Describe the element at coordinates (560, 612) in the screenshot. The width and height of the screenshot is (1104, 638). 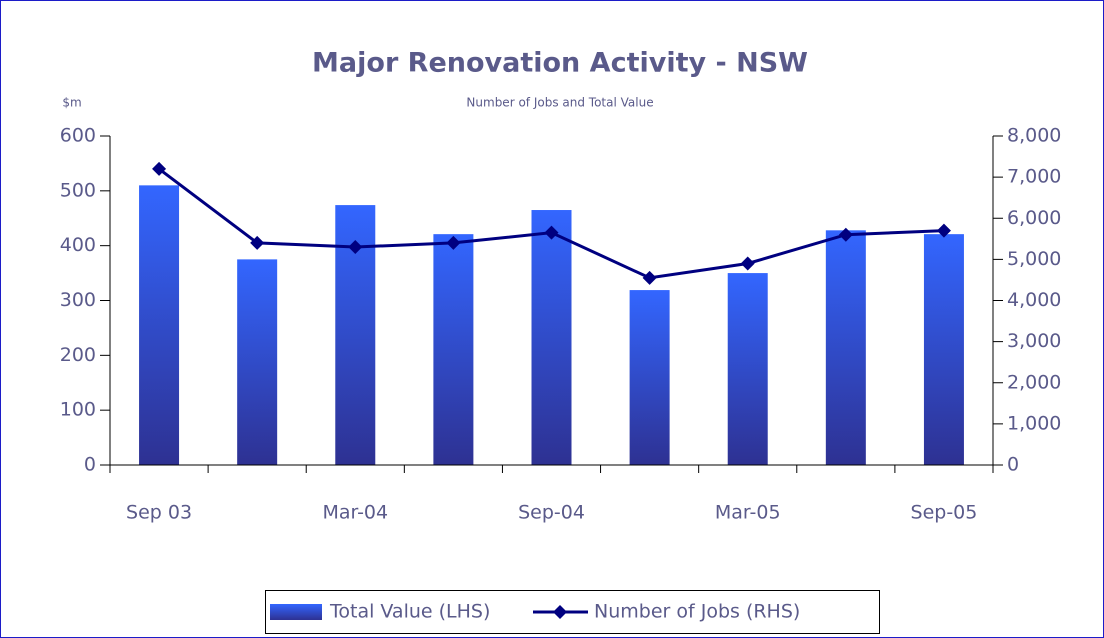
I see `legend-marker` at that location.